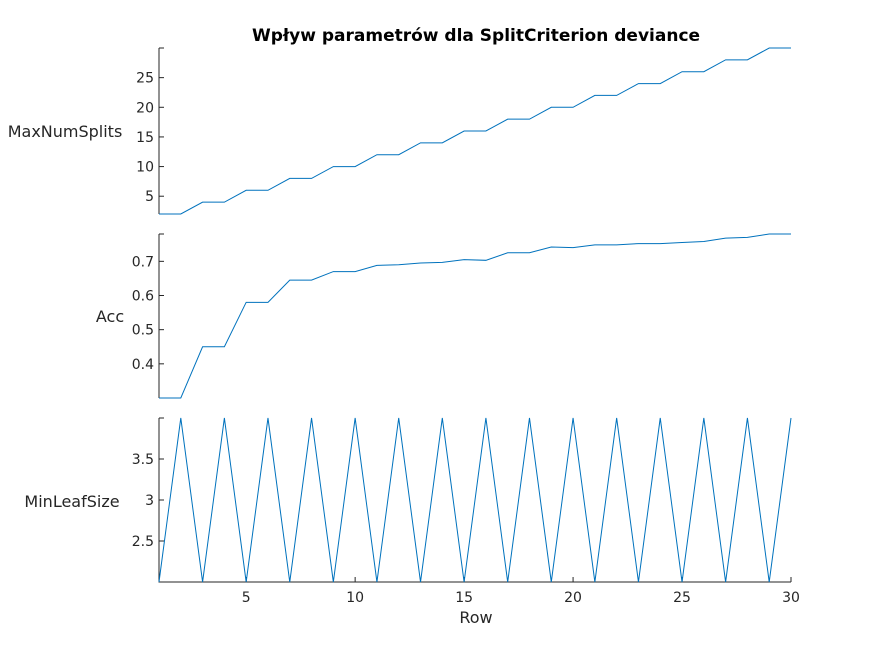 Image resolution: width=875 pixels, height=656 pixels. I want to click on y-tick-label: 0.5, so click(143, 331).